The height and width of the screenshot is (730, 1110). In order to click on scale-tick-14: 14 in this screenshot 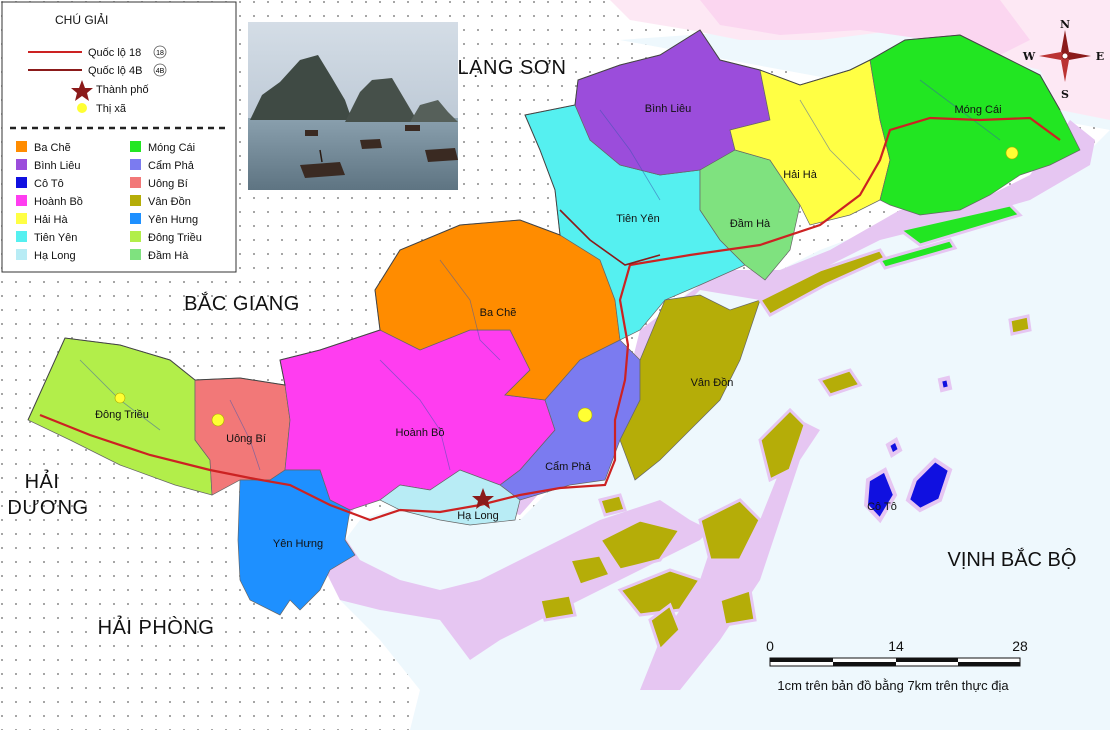, I will do `click(896, 646)`.